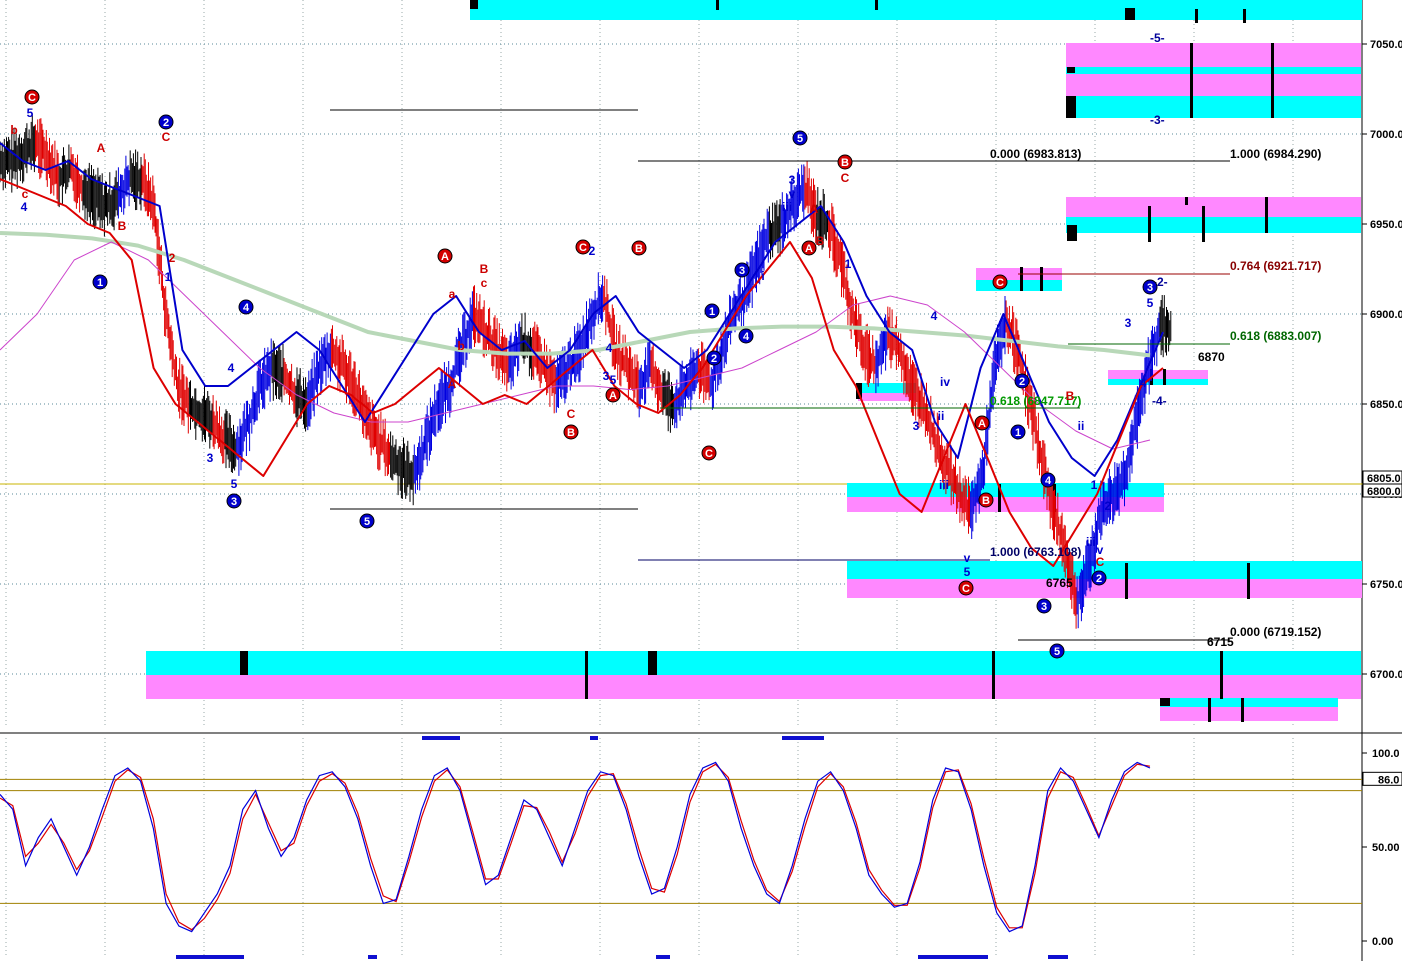 This screenshot has height=961, width=1402. I want to click on price-label: 6870, so click(1211, 357).